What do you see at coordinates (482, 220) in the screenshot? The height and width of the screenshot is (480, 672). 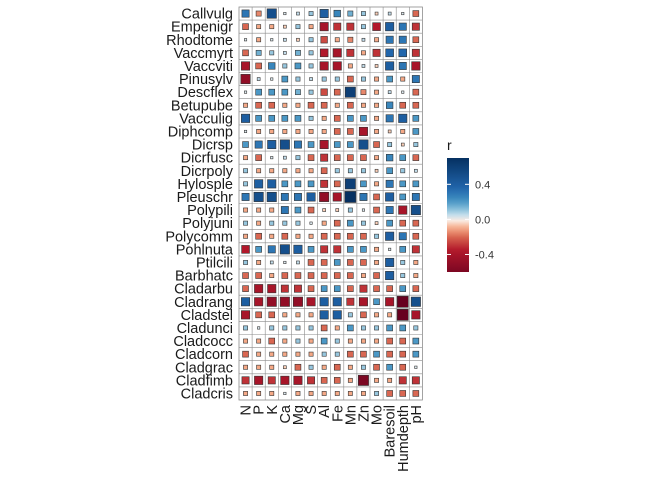 I see `legend-tick-label: 0.0` at bounding box center [482, 220].